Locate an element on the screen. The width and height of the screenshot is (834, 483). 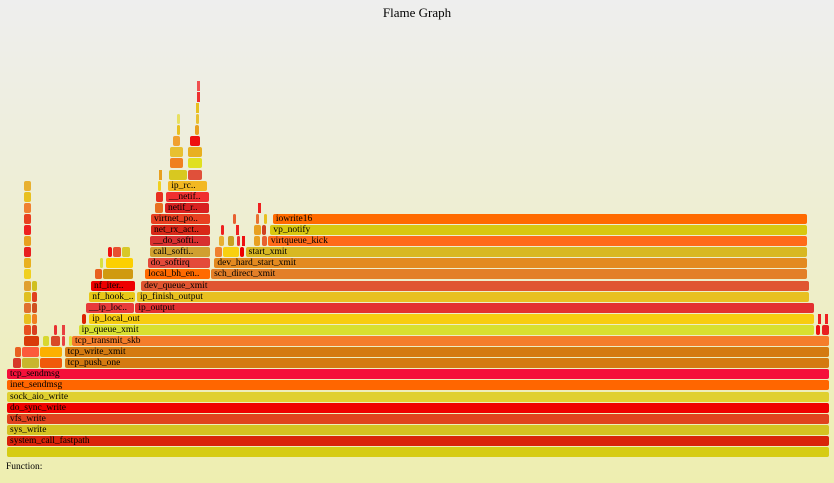
frame-start-xmit: start_xmit is located at coordinates (526, 252).